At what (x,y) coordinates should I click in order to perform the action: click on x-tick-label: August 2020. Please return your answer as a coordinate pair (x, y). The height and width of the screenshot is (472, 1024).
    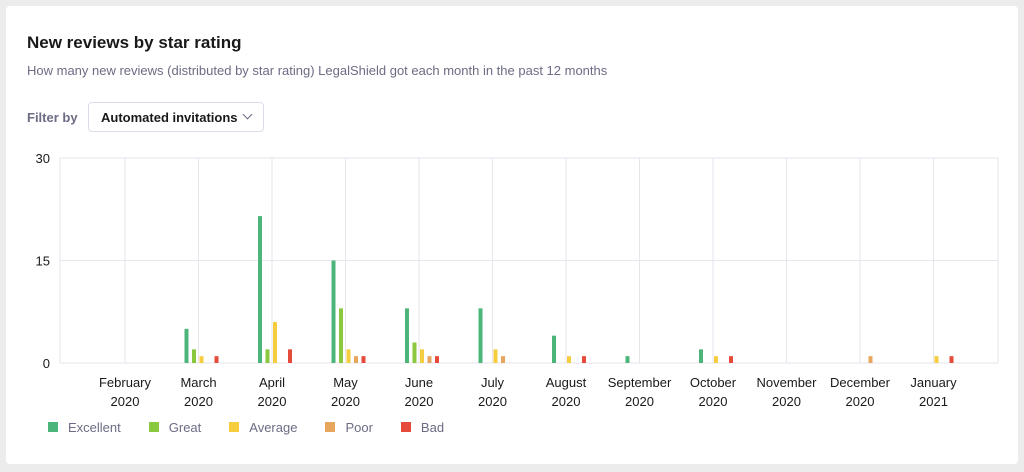
    Looking at the image, I should click on (566, 392).